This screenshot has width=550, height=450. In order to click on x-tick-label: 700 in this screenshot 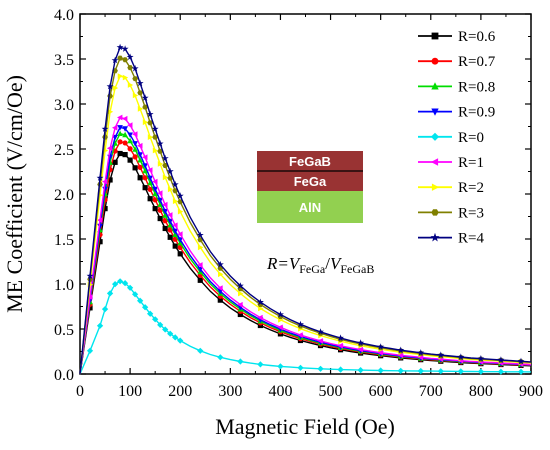, I will do `click(431, 391)`.